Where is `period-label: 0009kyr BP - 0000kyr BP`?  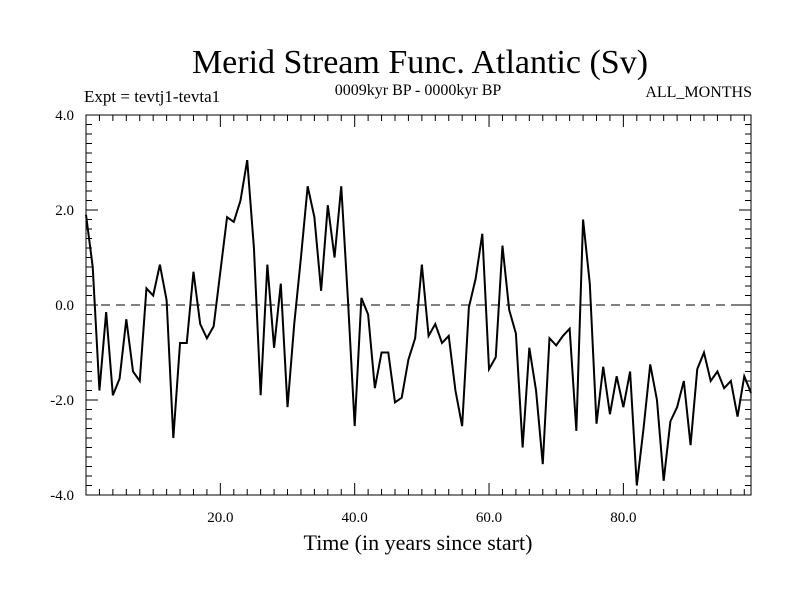
period-label: 0009kyr BP - 0000kyr BP is located at coordinates (418, 90).